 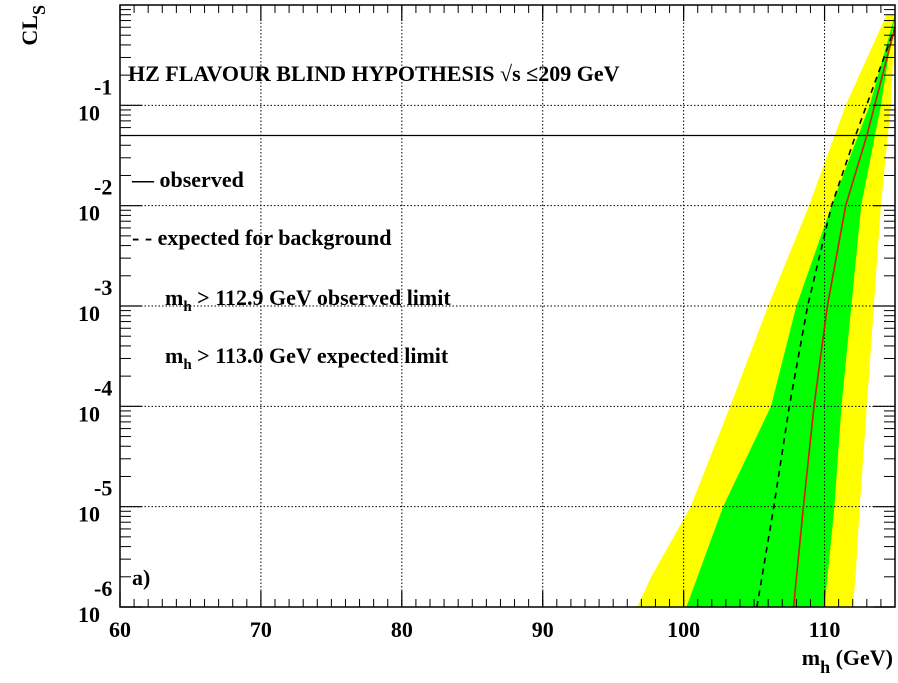 What do you see at coordinates (141, 577) in the screenshot?
I see `panel-label: a)` at bounding box center [141, 577].